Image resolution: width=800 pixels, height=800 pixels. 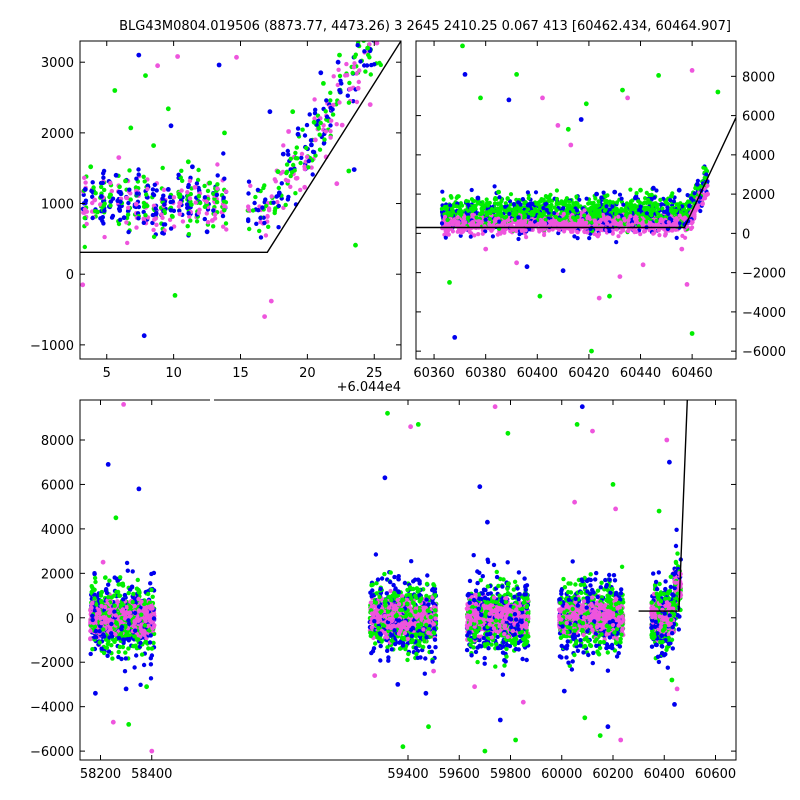 What do you see at coordinates (764, 352) in the screenshot?
I see `y-tick-label: −6000` at bounding box center [764, 352].